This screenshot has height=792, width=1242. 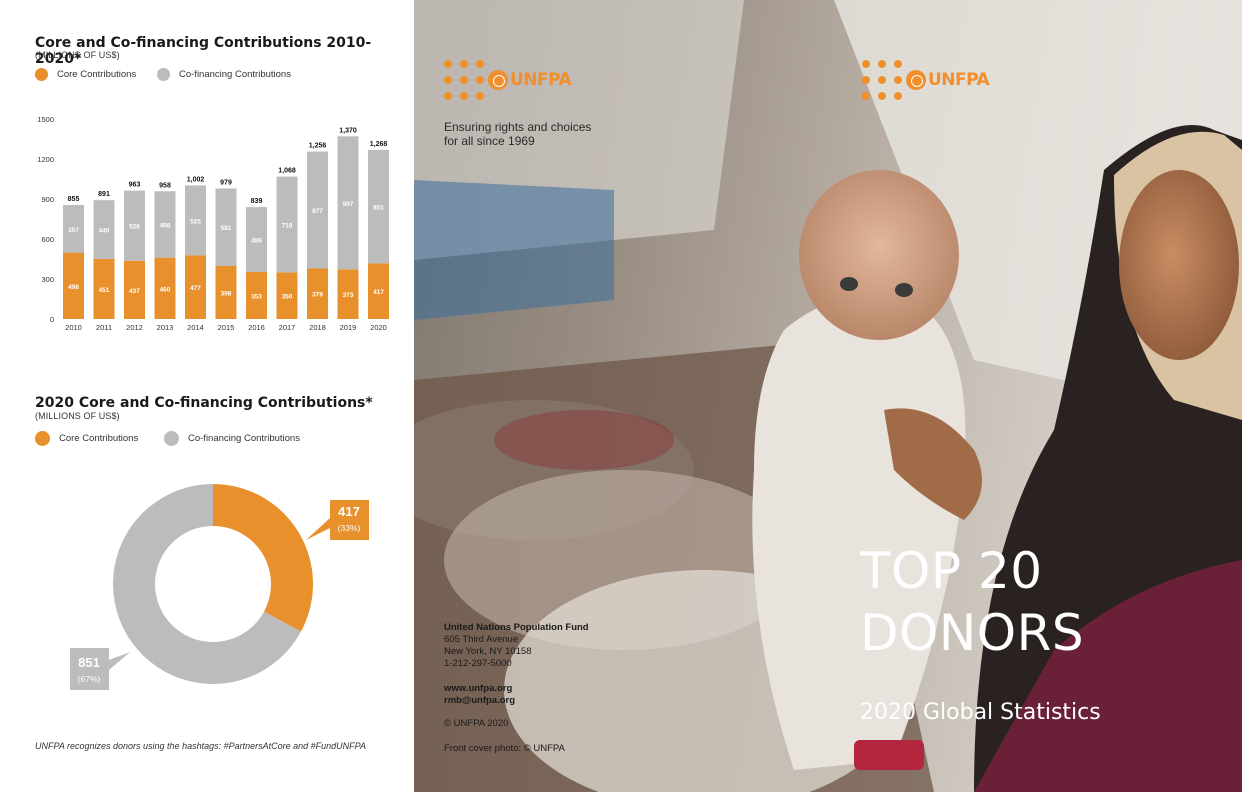 I want to click on total-value-label: 1,268, so click(x=379, y=144).